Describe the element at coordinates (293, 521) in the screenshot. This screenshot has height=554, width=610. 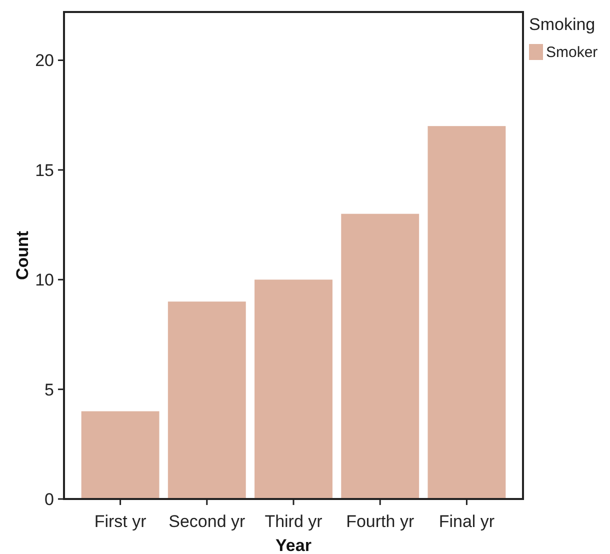
I see `x-tick-label: Third yr` at that location.